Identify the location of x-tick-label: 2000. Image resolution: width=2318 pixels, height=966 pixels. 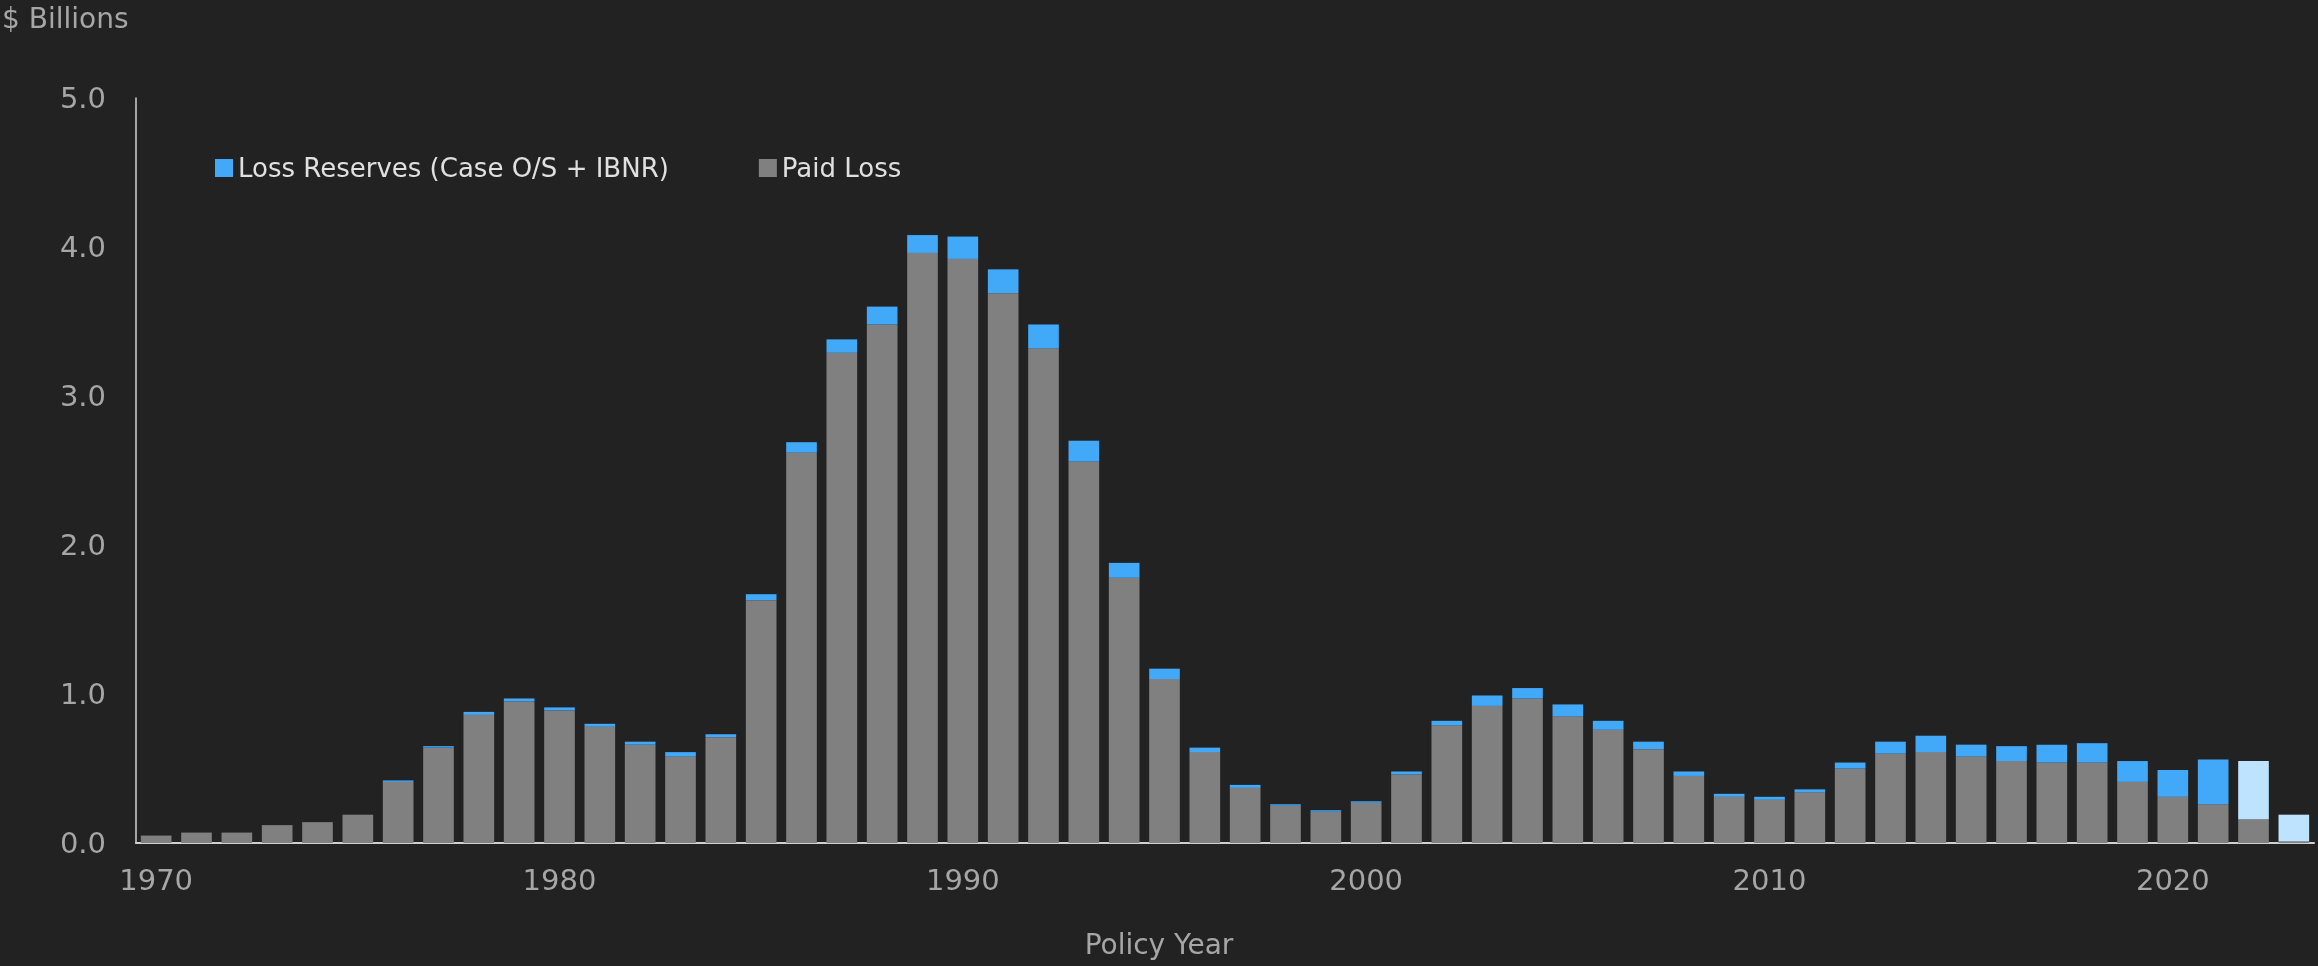
(1366, 879).